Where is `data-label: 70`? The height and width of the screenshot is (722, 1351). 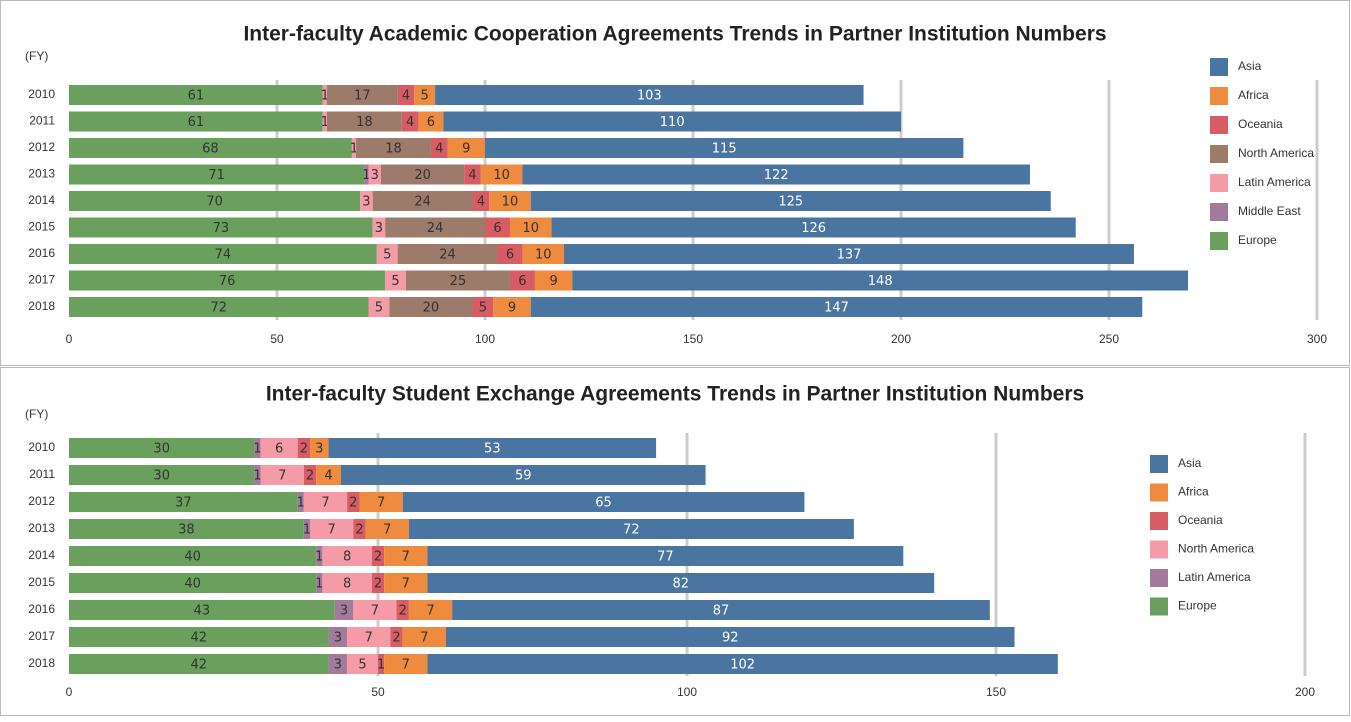
data-label: 70 is located at coordinates (214, 202).